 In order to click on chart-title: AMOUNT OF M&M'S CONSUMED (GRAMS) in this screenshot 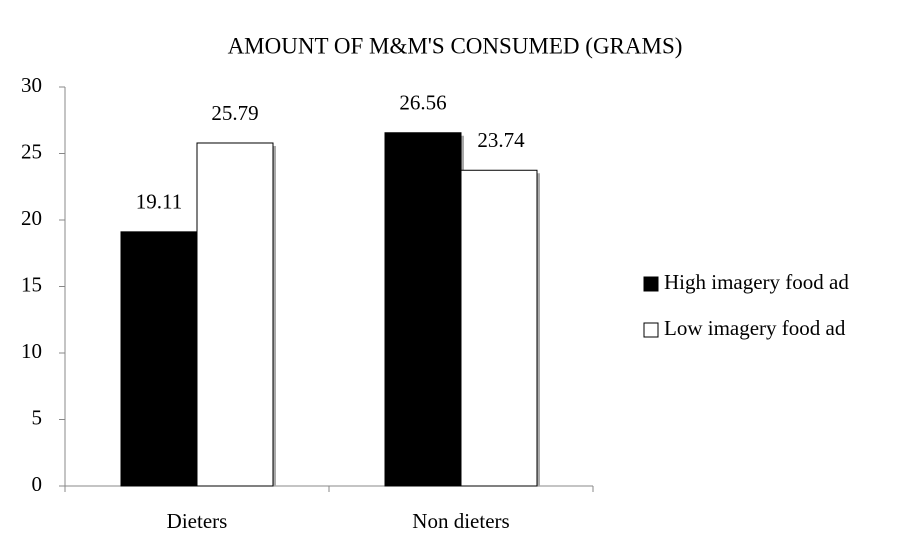, I will do `click(455, 45)`.